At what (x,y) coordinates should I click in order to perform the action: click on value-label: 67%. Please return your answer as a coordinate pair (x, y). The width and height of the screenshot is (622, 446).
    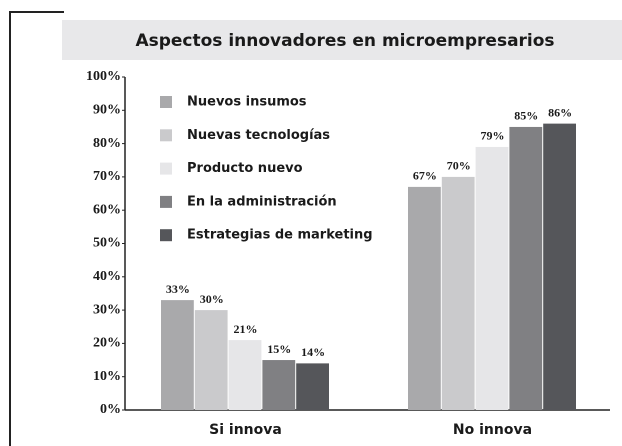
    Looking at the image, I should click on (425, 176).